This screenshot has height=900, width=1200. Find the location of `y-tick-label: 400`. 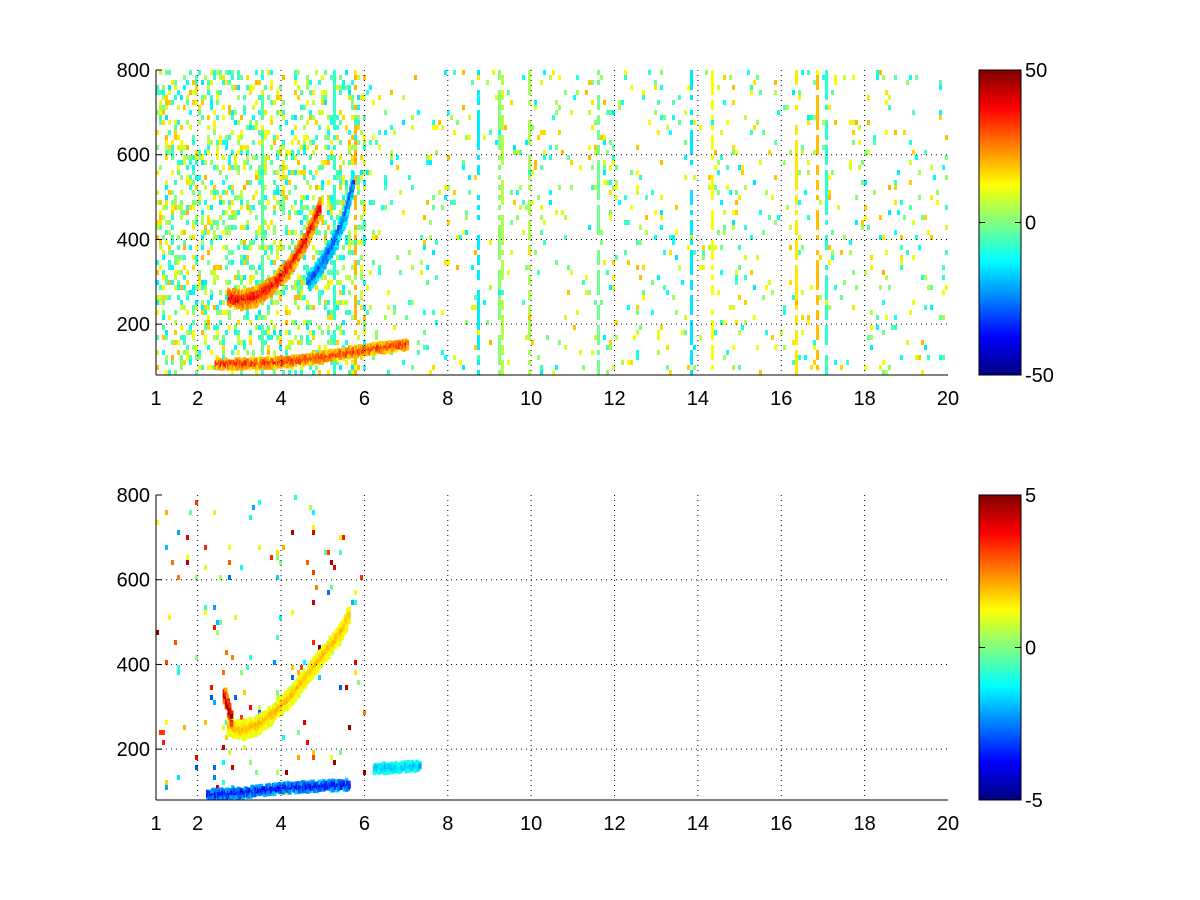

y-tick-label: 400 is located at coordinates (133, 240).